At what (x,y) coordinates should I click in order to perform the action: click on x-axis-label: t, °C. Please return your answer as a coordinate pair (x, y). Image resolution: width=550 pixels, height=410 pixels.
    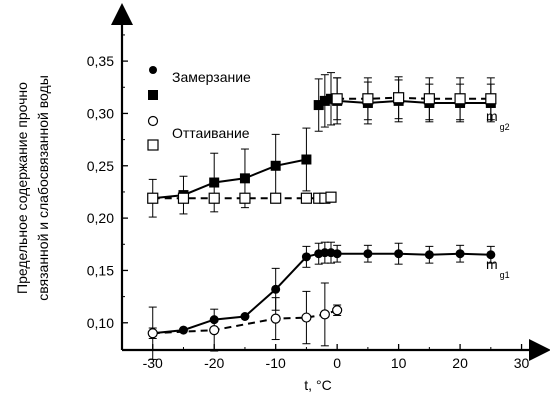
    Looking at the image, I should click on (317, 385).